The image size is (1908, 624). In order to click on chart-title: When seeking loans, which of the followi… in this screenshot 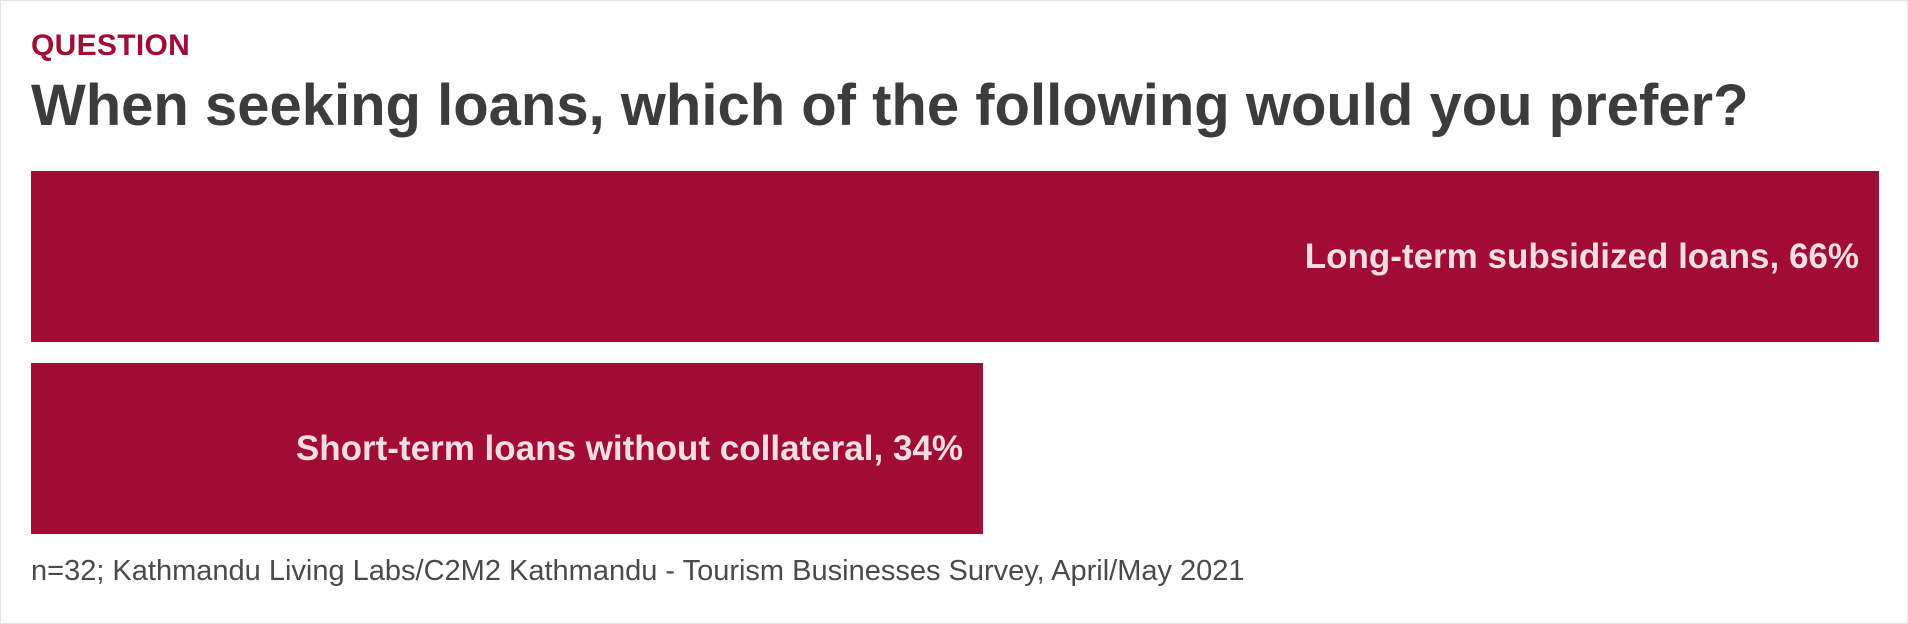, I will do `click(890, 105)`.